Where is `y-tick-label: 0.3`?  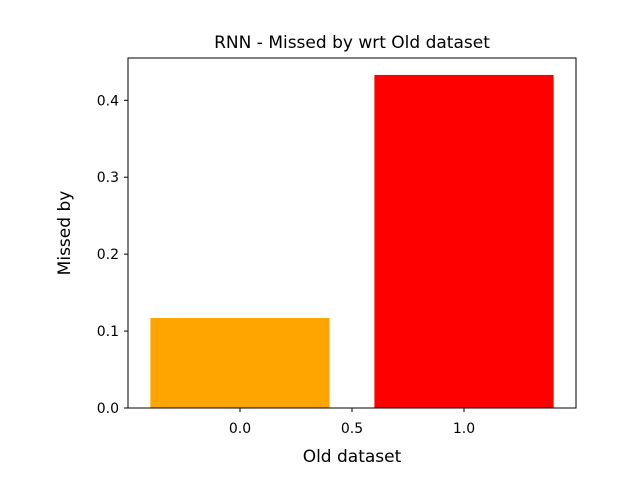 y-tick-label: 0.3 is located at coordinates (108, 178).